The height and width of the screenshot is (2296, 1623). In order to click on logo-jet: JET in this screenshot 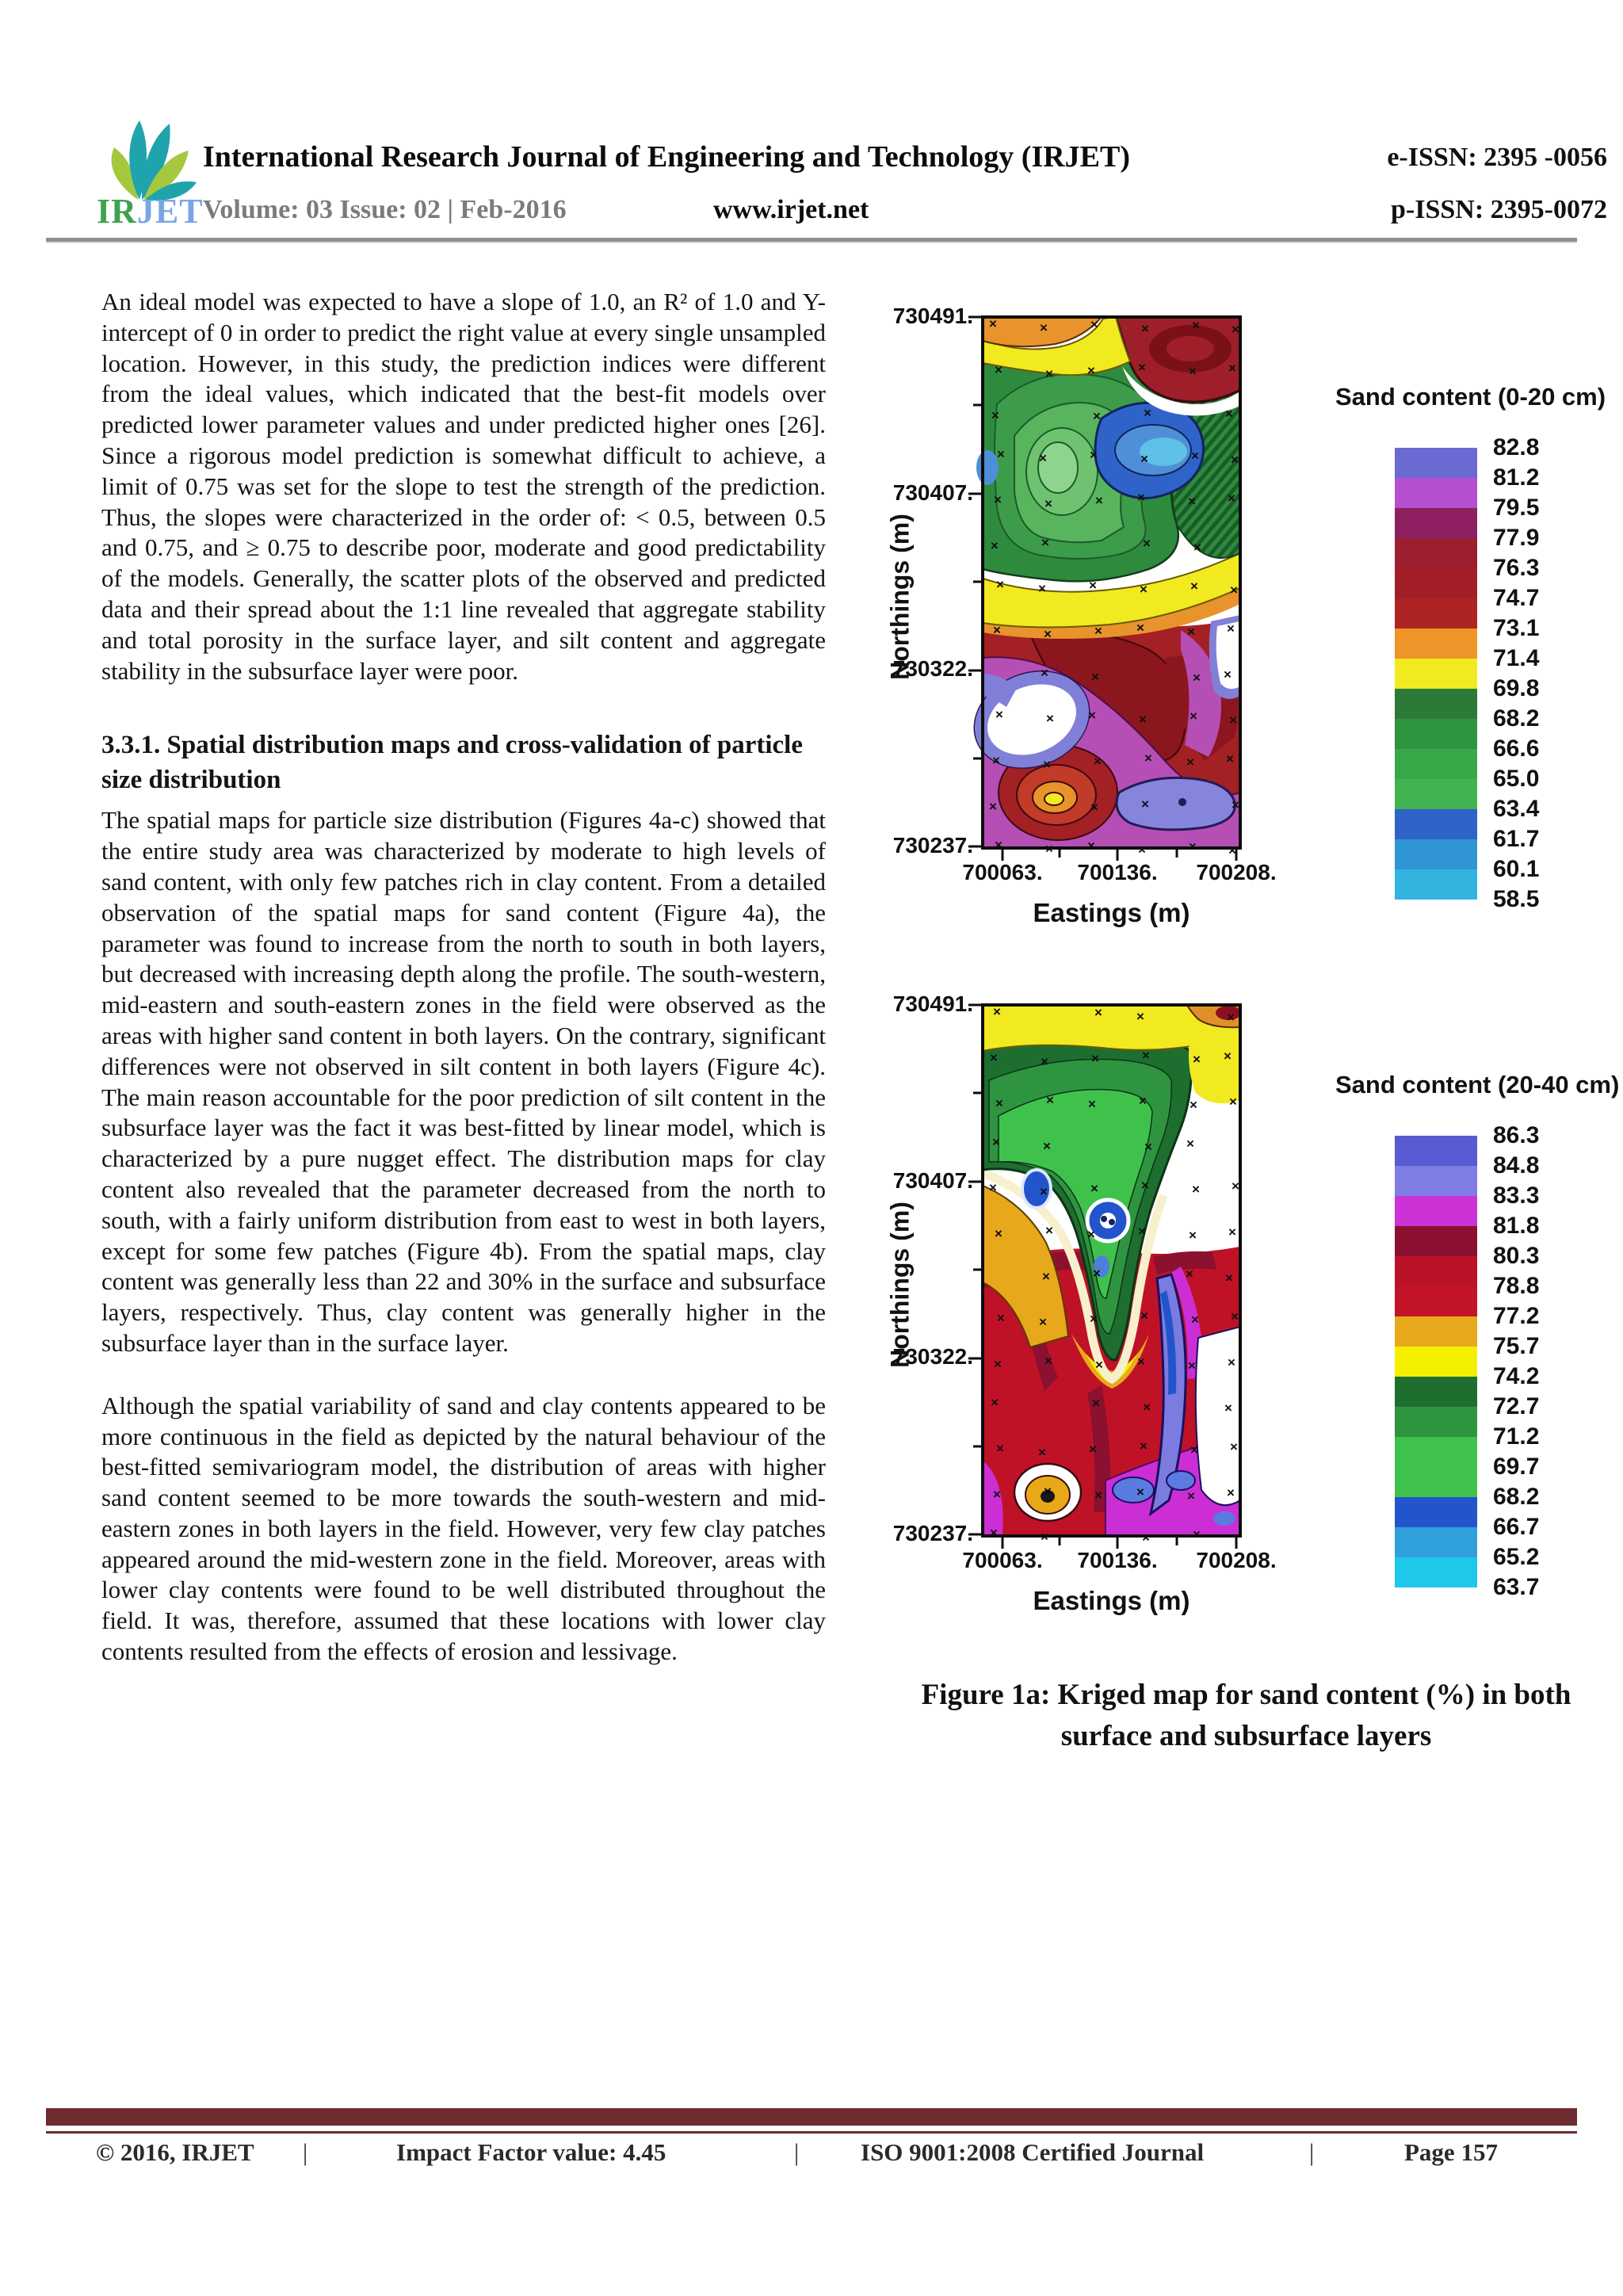, I will do `click(170, 211)`.